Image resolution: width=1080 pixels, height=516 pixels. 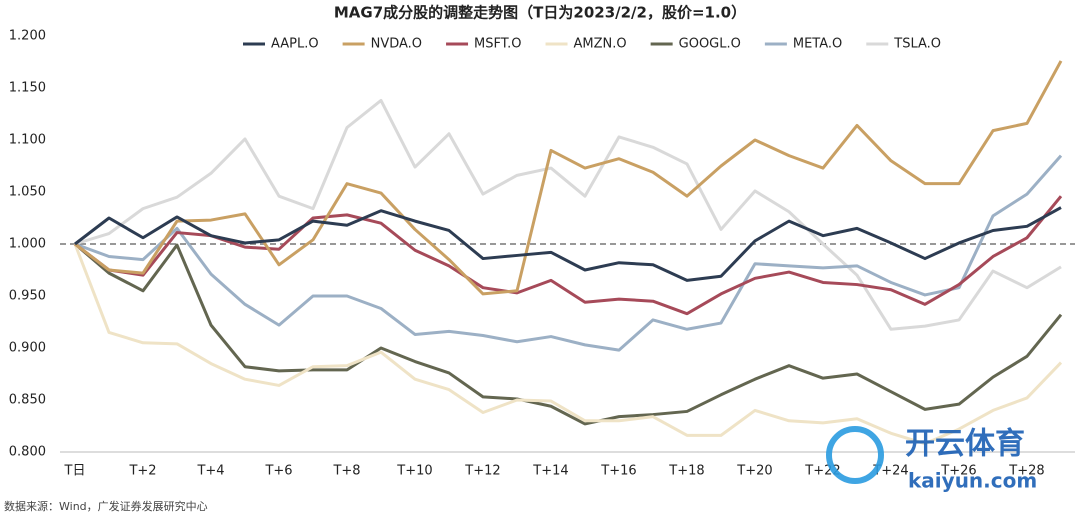 I want to click on legend-label: MSFT.O, so click(x=497, y=44).